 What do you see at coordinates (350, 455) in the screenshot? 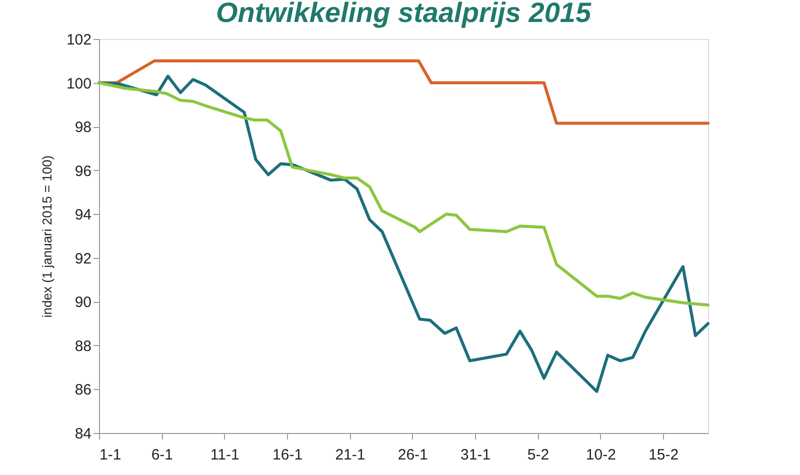
I see `x-tick-label: 21-1` at bounding box center [350, 455].